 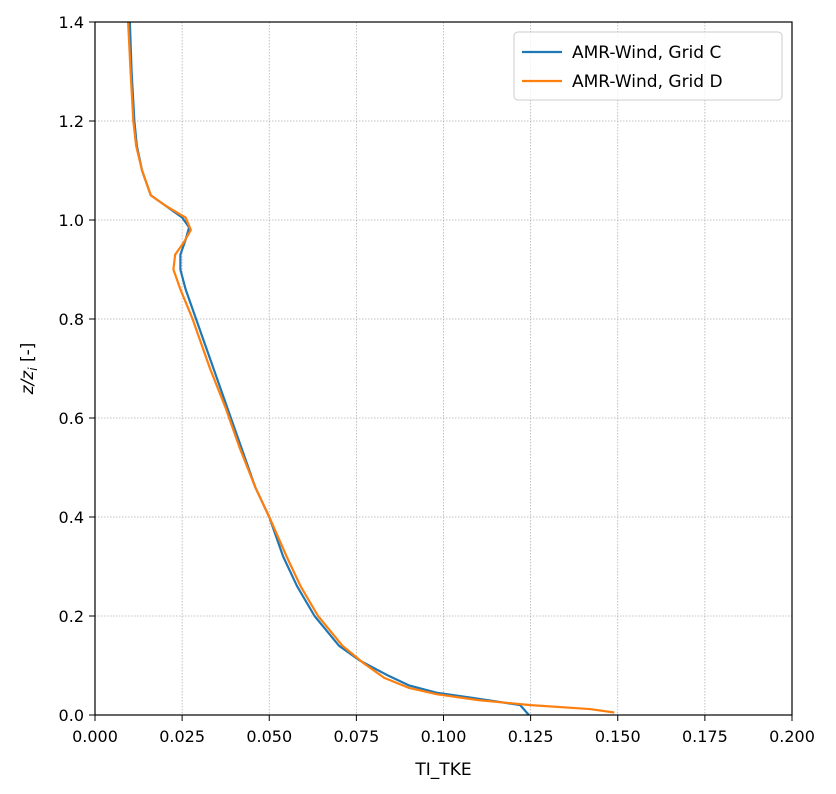 I want to click on legend-box, so click(x=648, y=66).